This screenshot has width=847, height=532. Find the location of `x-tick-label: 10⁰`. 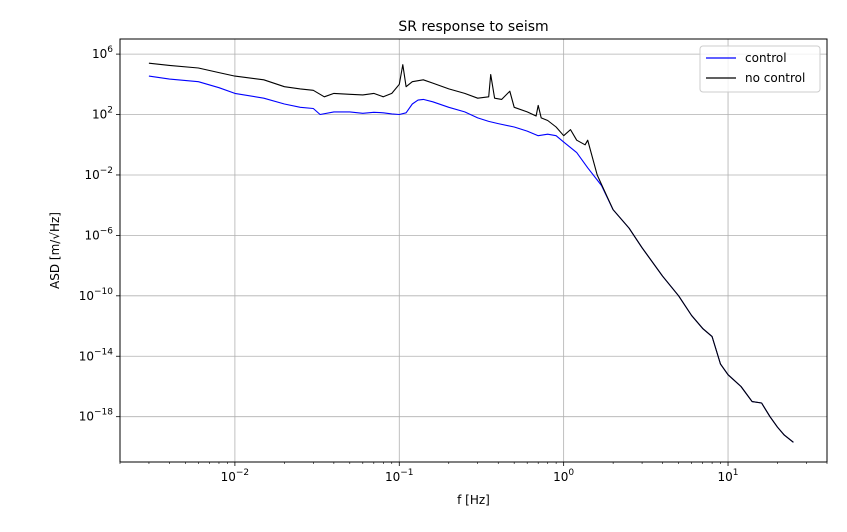

x-tick-label: 10⁰ is located at coordinates (563, 476).